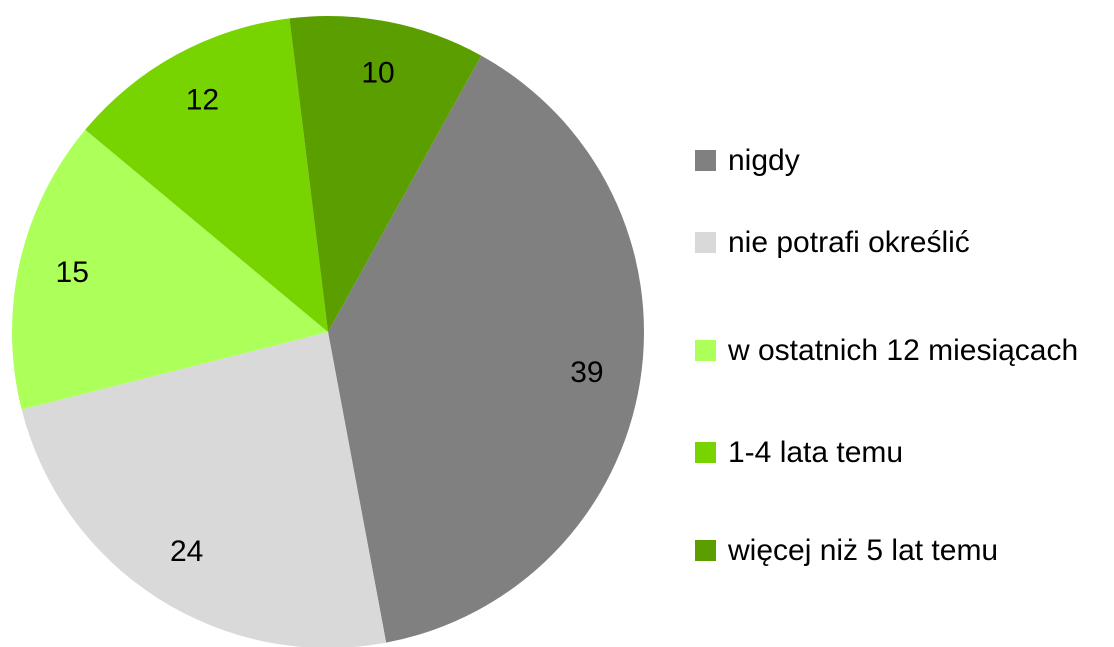 Image resolution: width=1114 pixels, height=647 pixels. Describe the element at coordinates (764, 160) in the screenshot. I see `legend-label: nigdy` at that location.